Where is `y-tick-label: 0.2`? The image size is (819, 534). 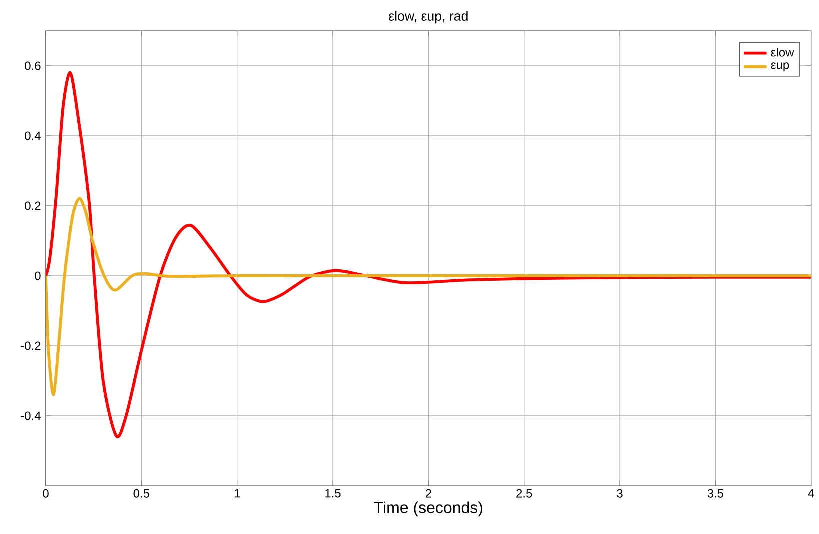 y-tick-label: 0.2 is located at coordinates (33, 206).